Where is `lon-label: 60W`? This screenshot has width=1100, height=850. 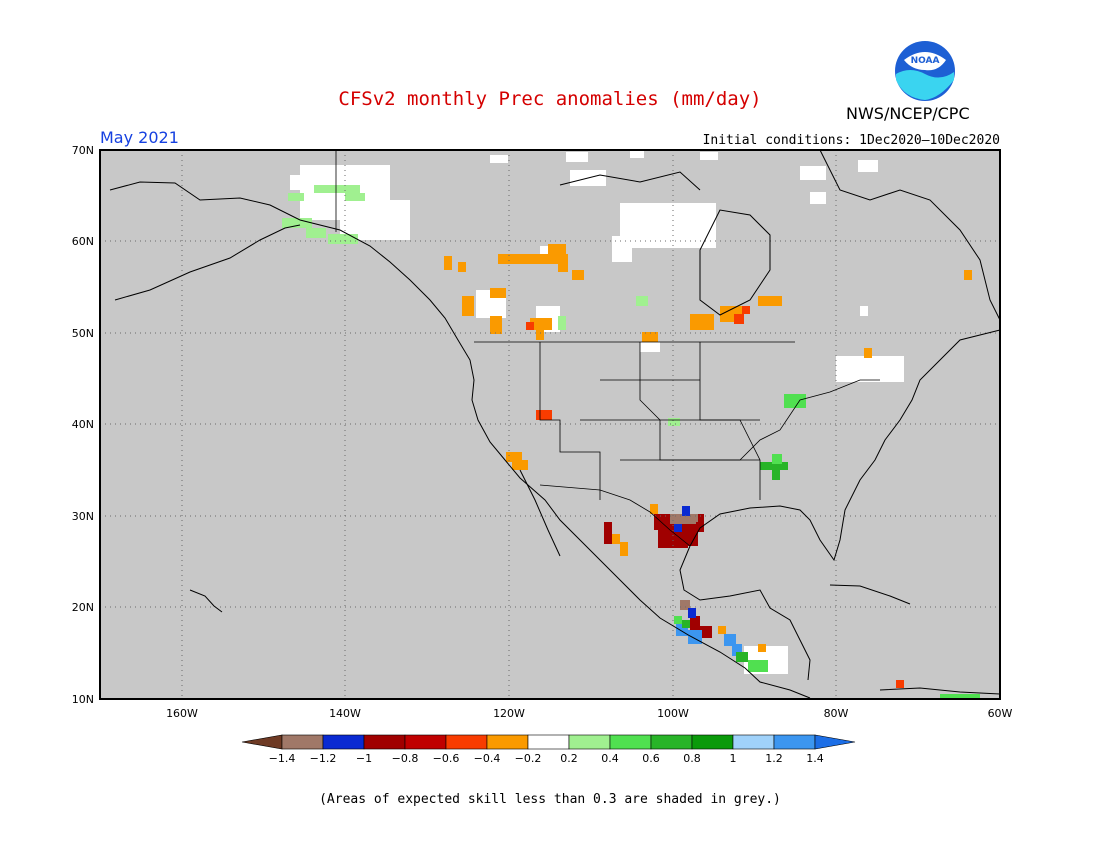 lon-label: 60W is located at coordinates (1000, 713).